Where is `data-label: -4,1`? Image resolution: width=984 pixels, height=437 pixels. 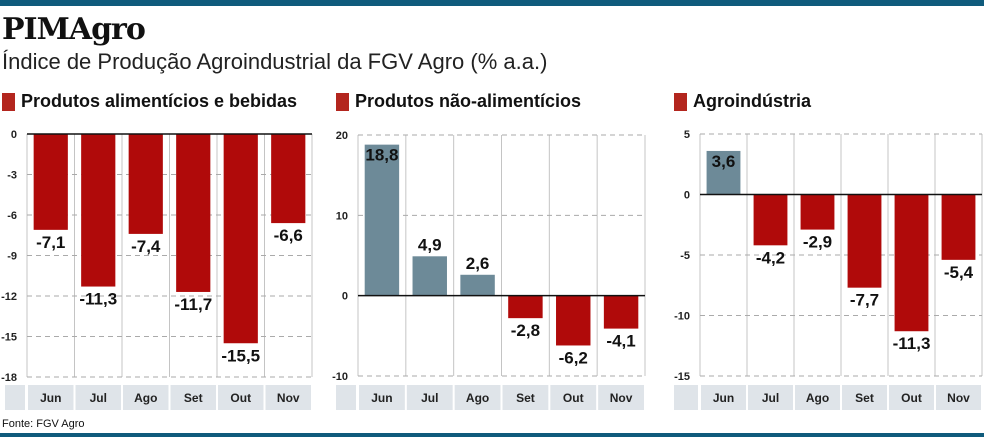 data-label: -4,1 is located at coordinates (620, 341).